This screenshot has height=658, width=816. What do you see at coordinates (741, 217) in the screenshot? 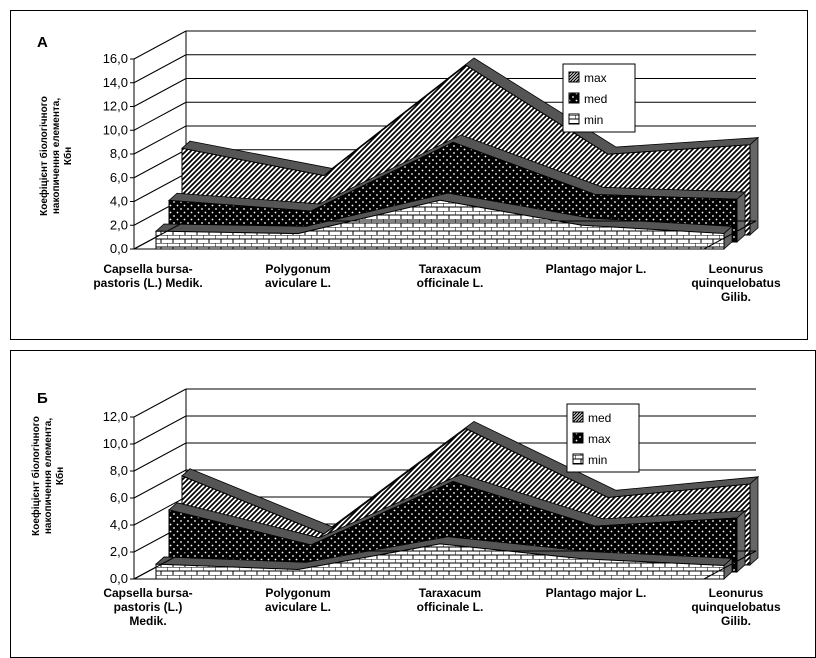
I see `area-side-med` at bounding box center [741, 217].